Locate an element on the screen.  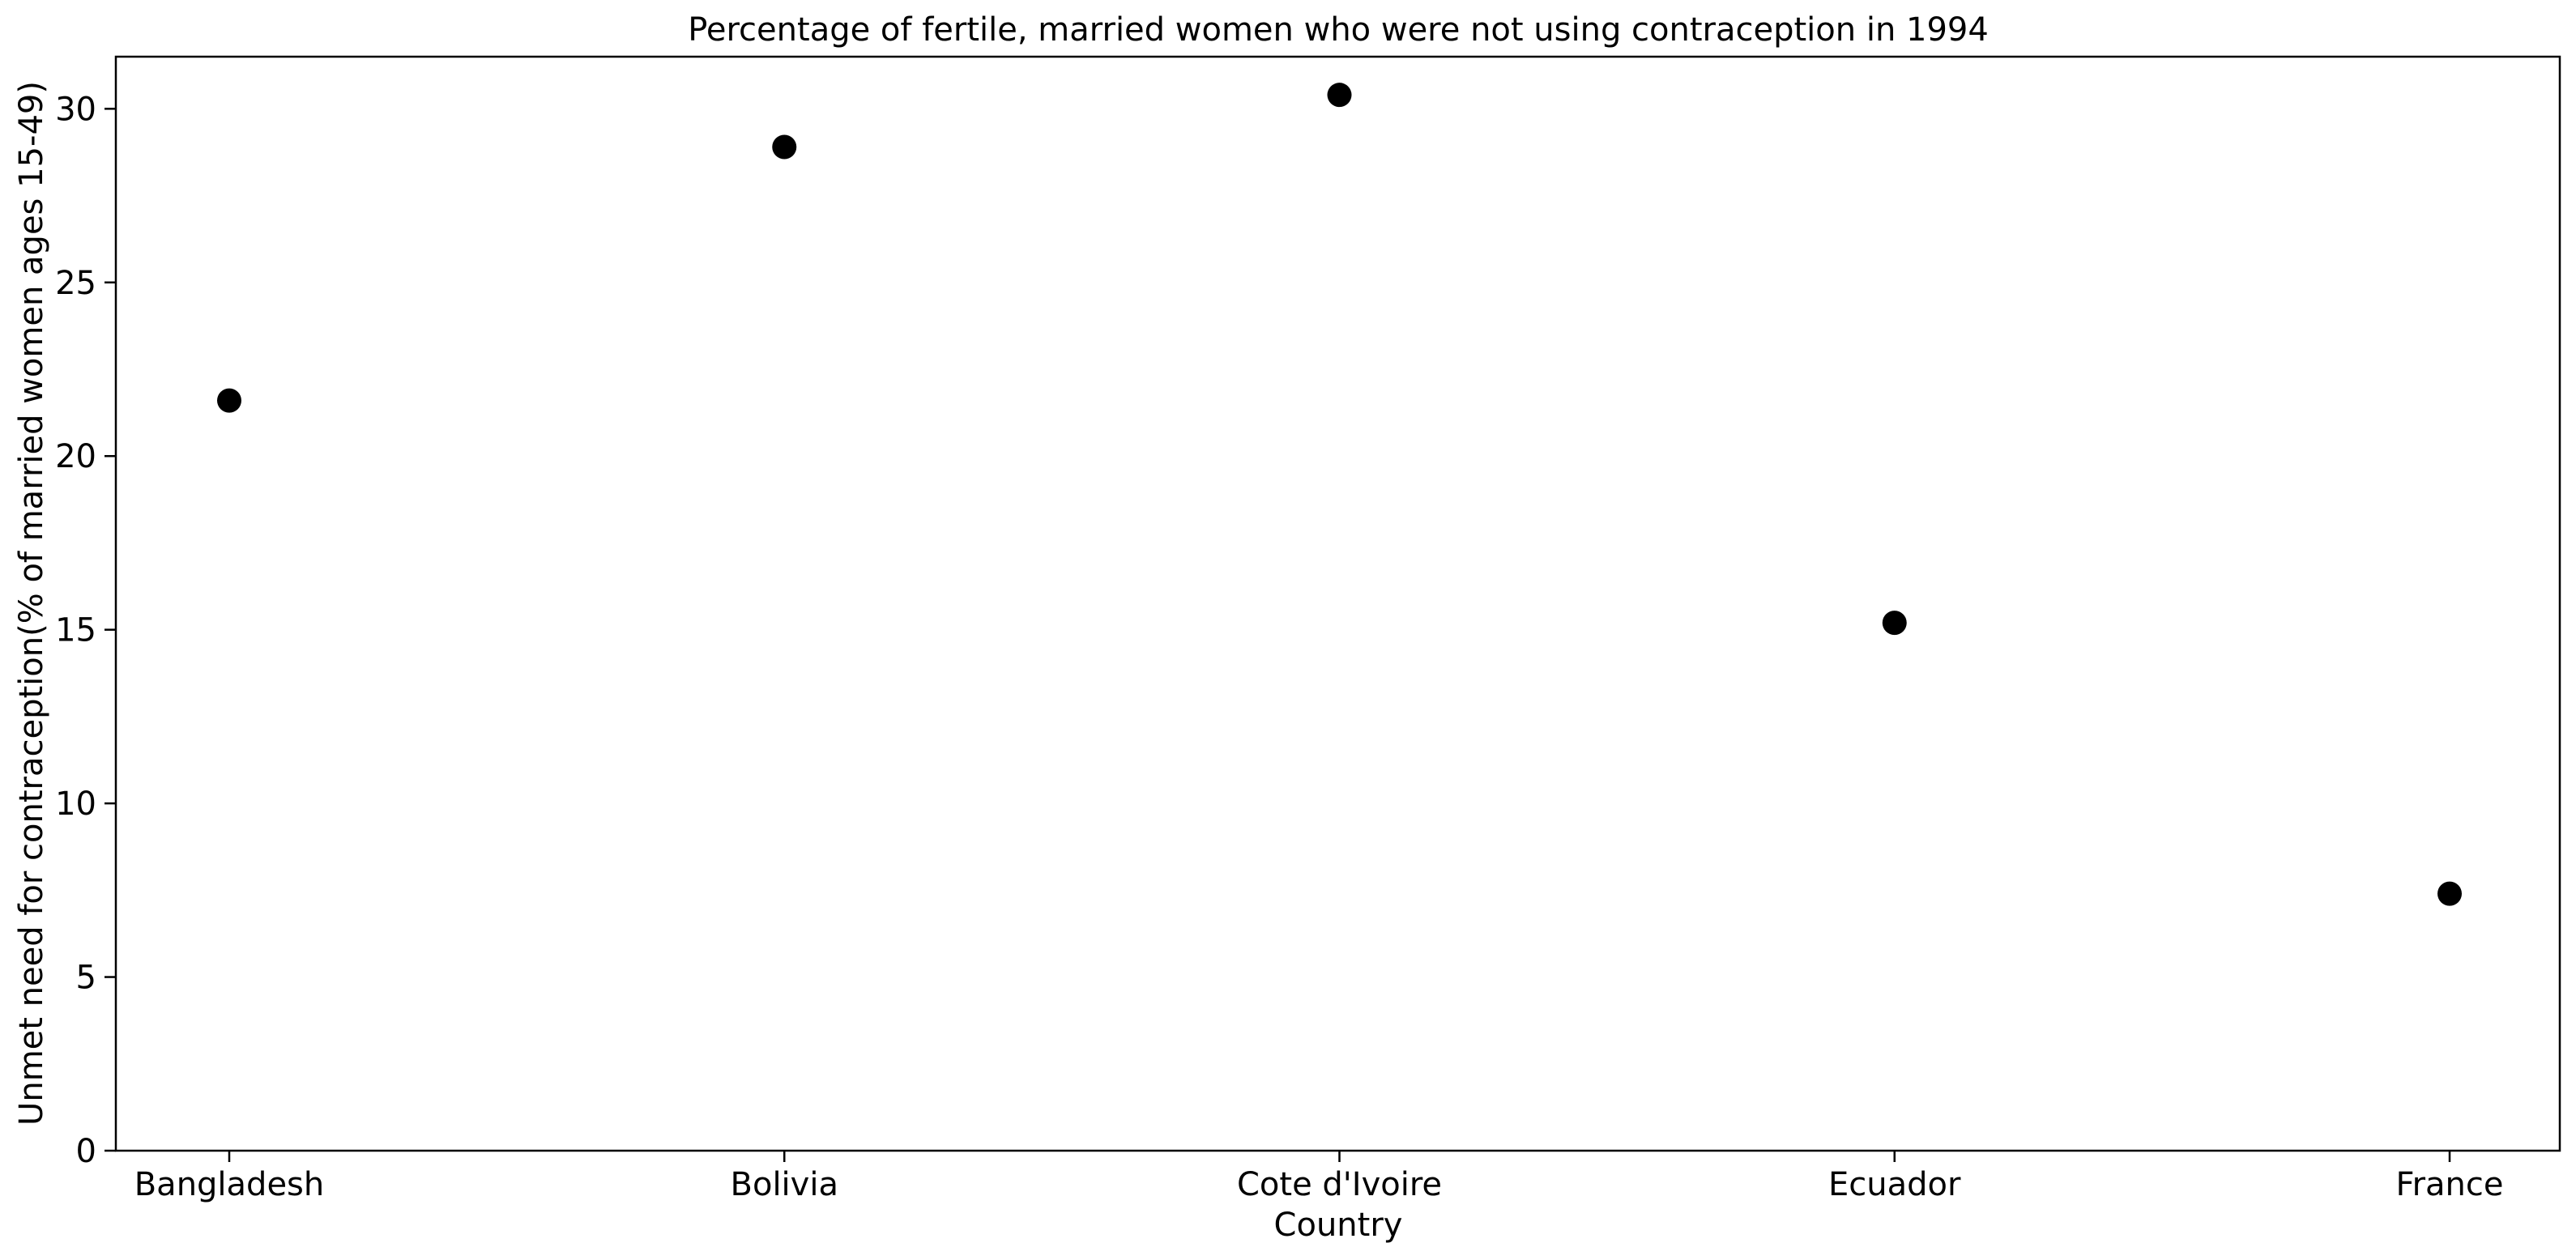
y-tick-label: 10 is located at coordinates (75, 804).